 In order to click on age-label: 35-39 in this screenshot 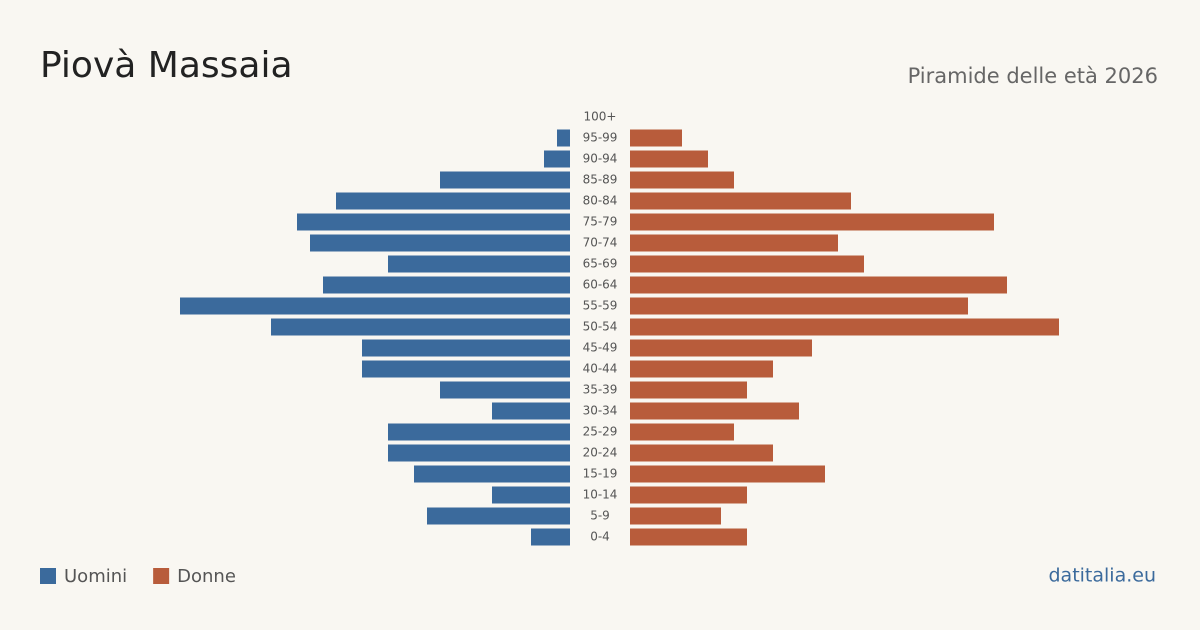, I will do `click(600, 390)`.